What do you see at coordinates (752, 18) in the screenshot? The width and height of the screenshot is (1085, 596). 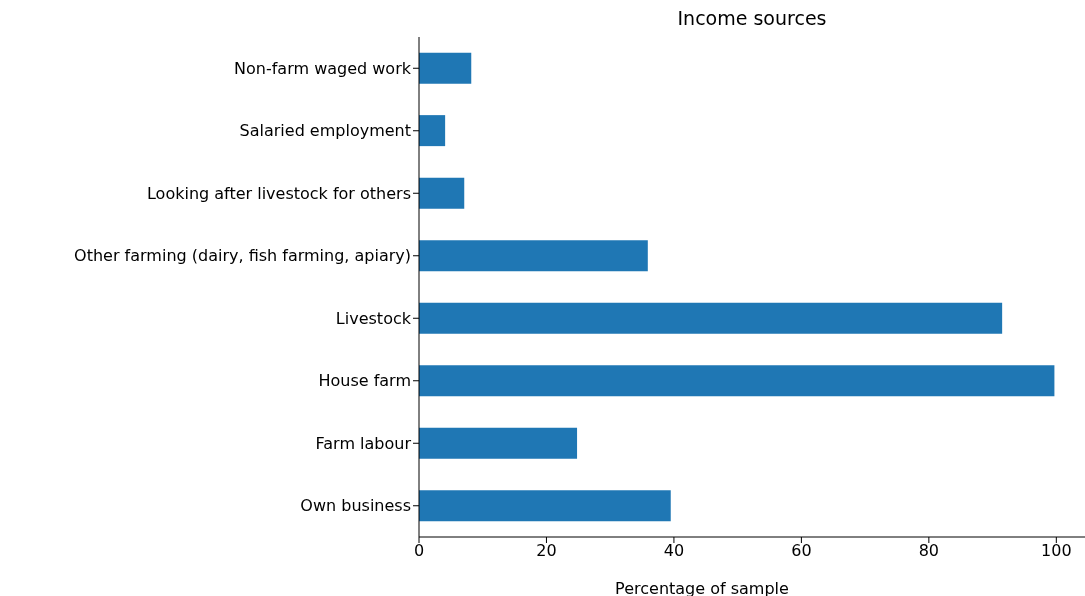 I see `chart-title: Income sources` at bounding box center [752, 18].